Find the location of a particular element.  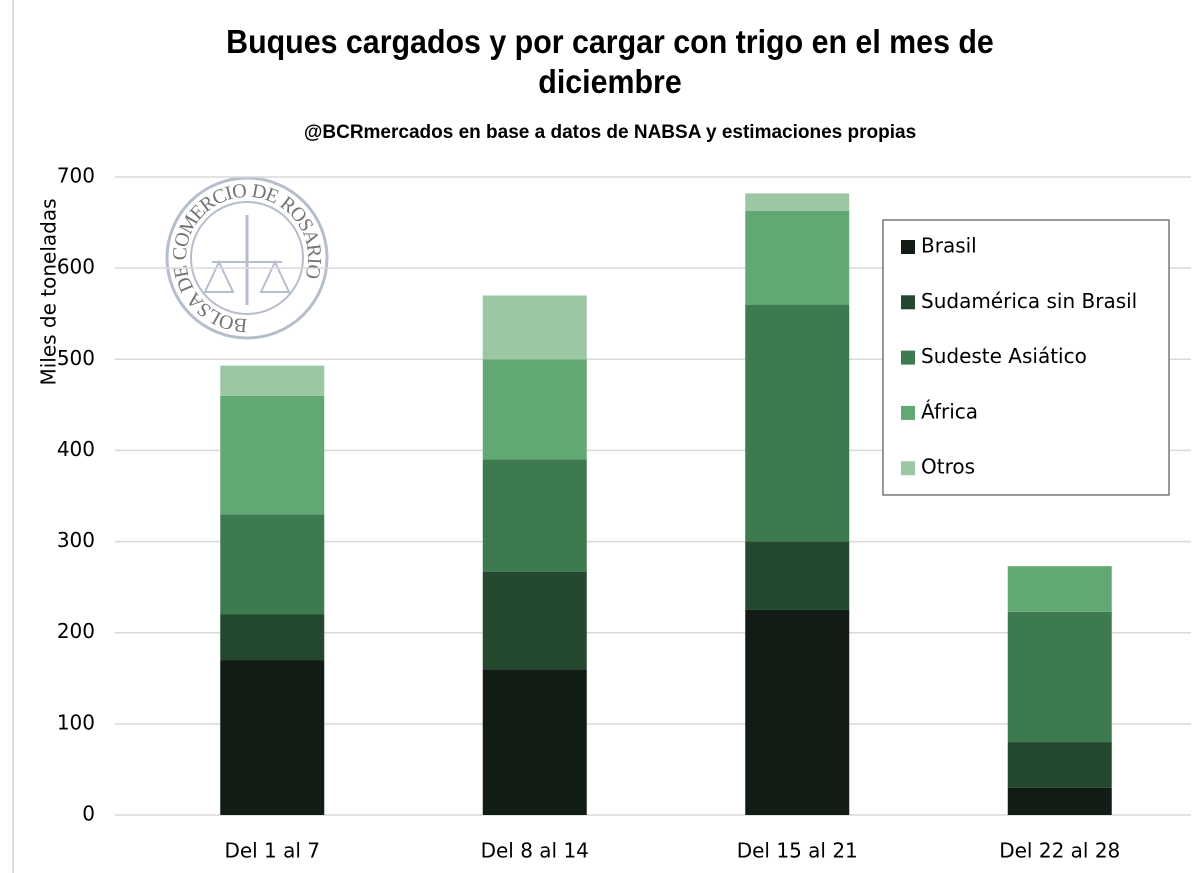

x-tick-label: Del 22 al 28 is located at coordinates (1059, 851).